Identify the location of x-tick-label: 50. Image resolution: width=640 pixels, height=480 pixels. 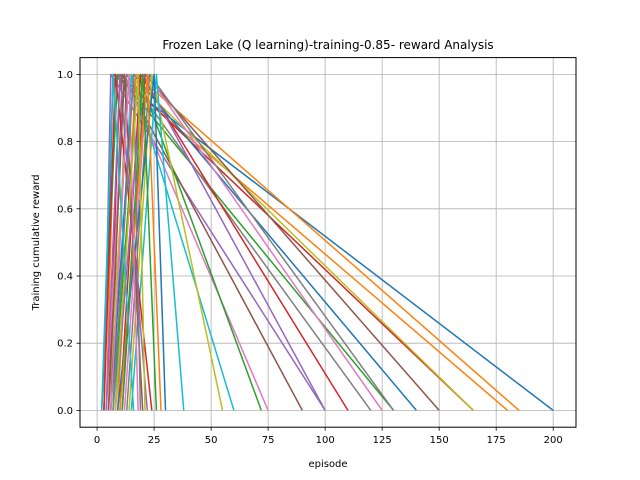
(211, 440).